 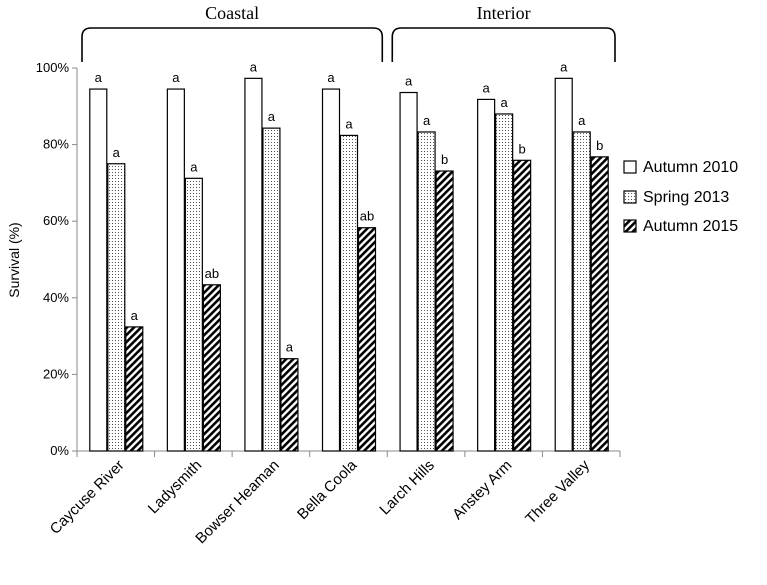 What do you see at coordinates (557, 491) in the screenshot?
I see `category-label: Three Valley` at bounding box center [557, 491].